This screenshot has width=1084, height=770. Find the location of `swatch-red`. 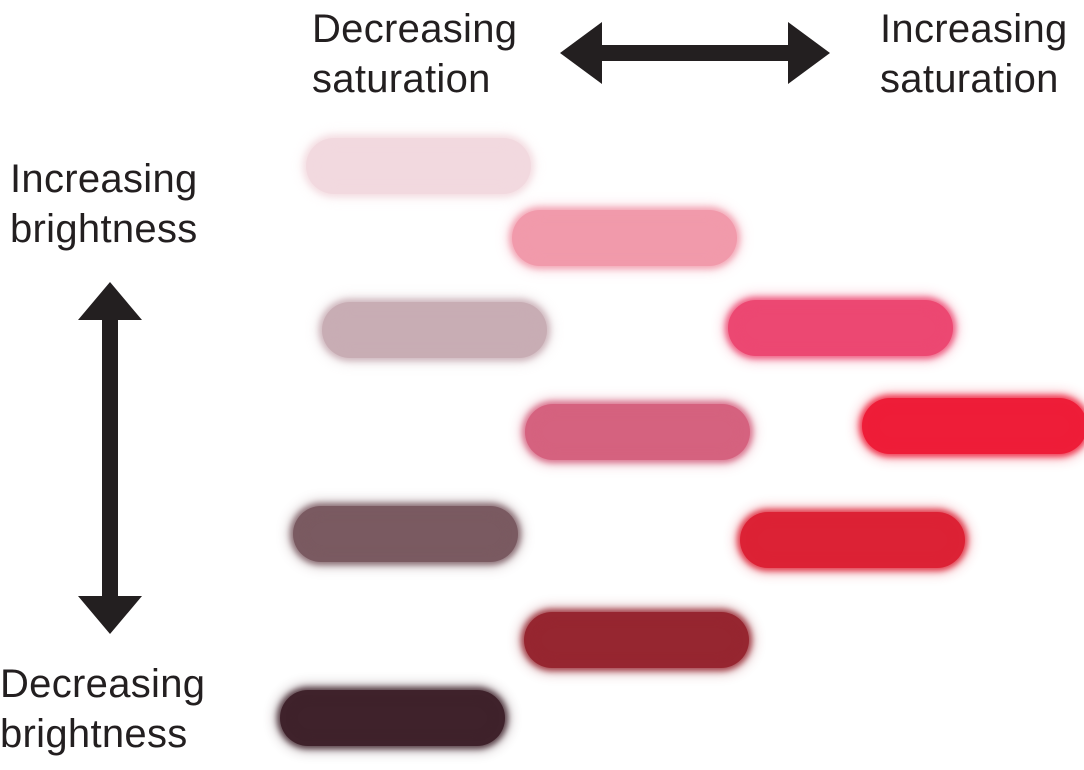

swatch-red is located at coordinates (973, 426).